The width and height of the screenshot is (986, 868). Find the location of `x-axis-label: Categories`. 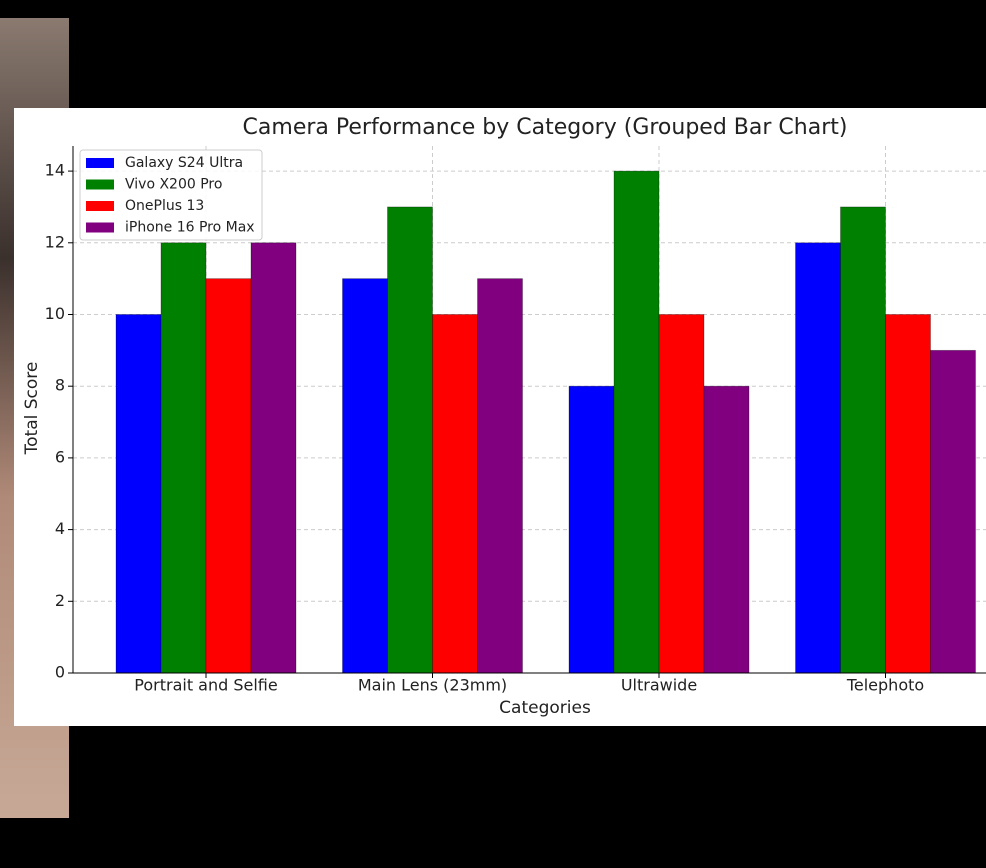

x-axis-label: Categories is located at coordinates (545, 708).